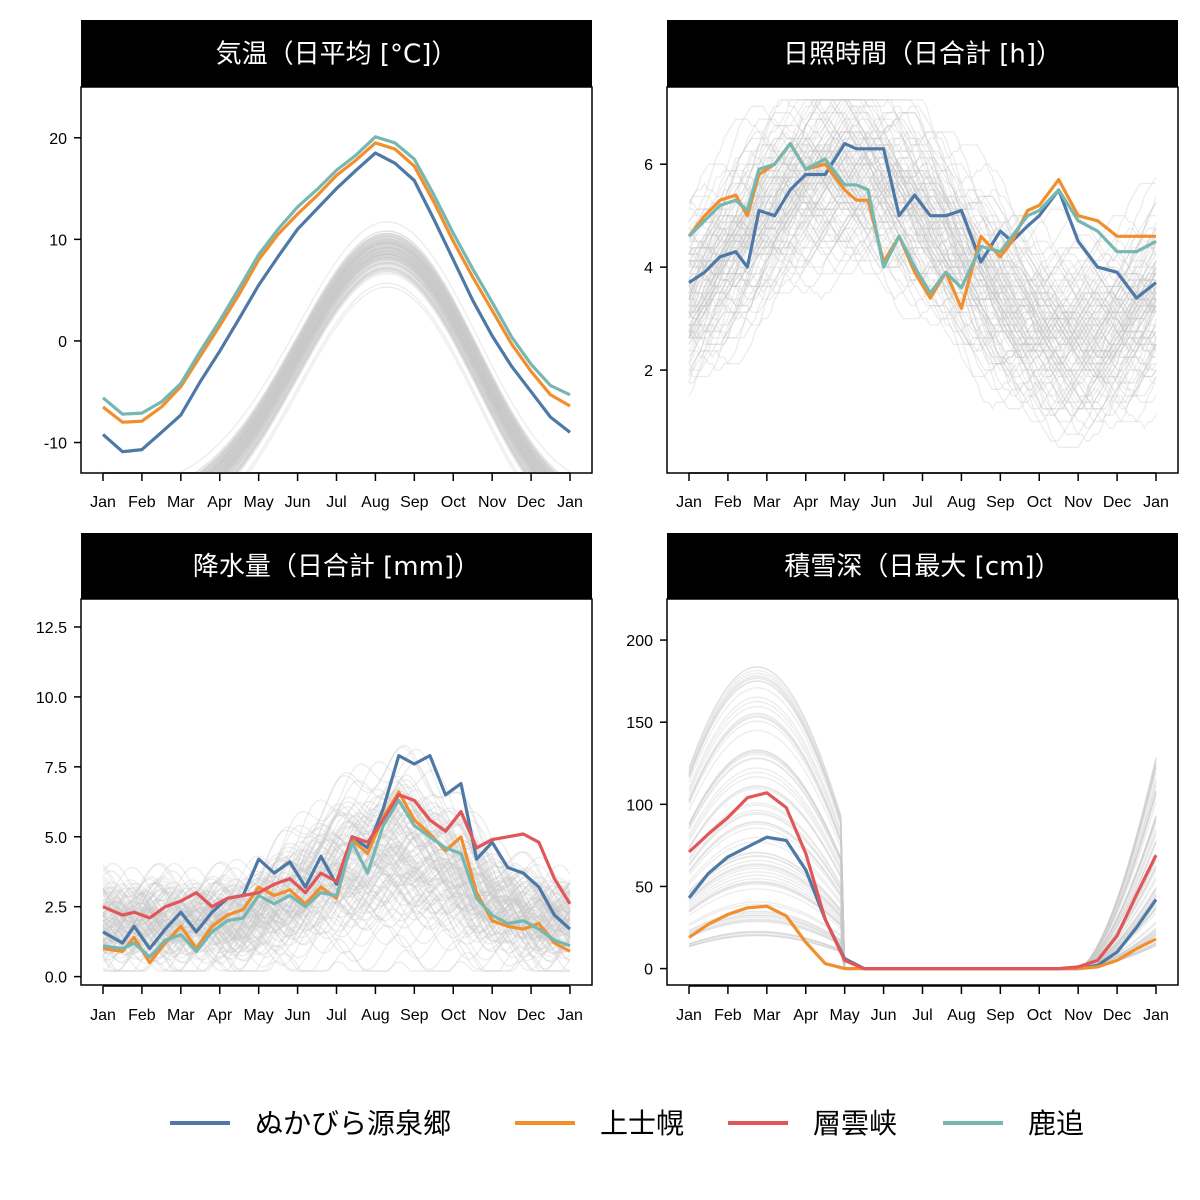 The image size is (1200, 1200). What do you see at coordinates (1000, 502) in the screenshot?
I see `x-tick-label: Sep` at bounding box center [1000, 502].